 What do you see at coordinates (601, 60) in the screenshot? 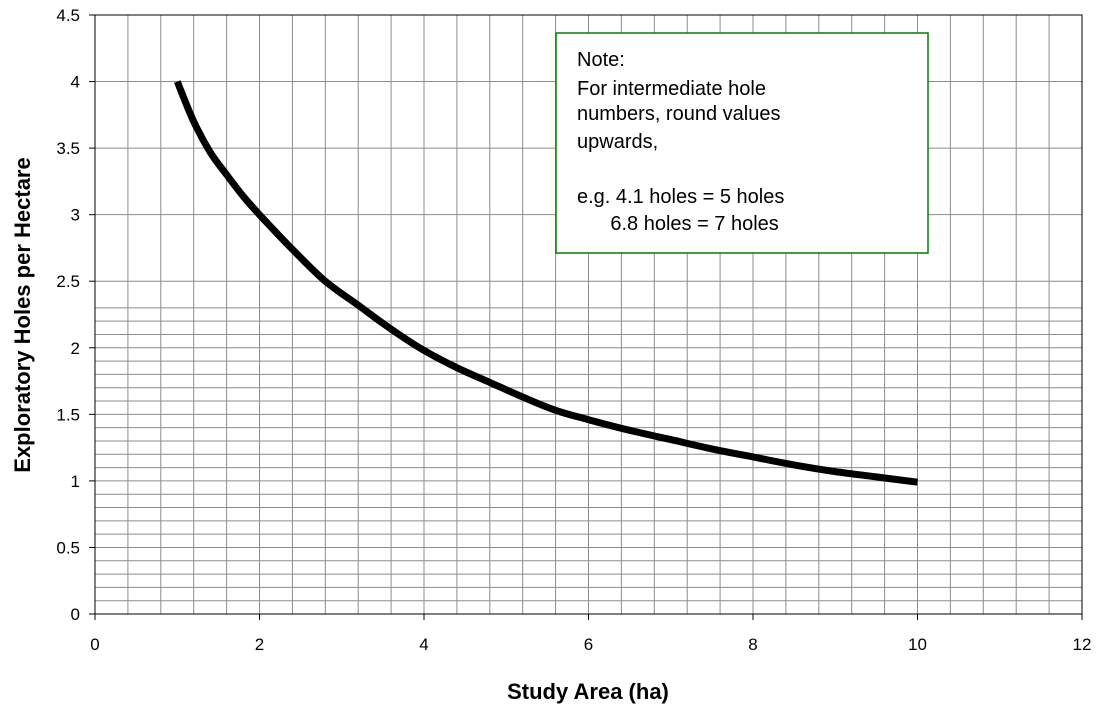
I see `note-line: Note:` at bounding box center [601, 60].